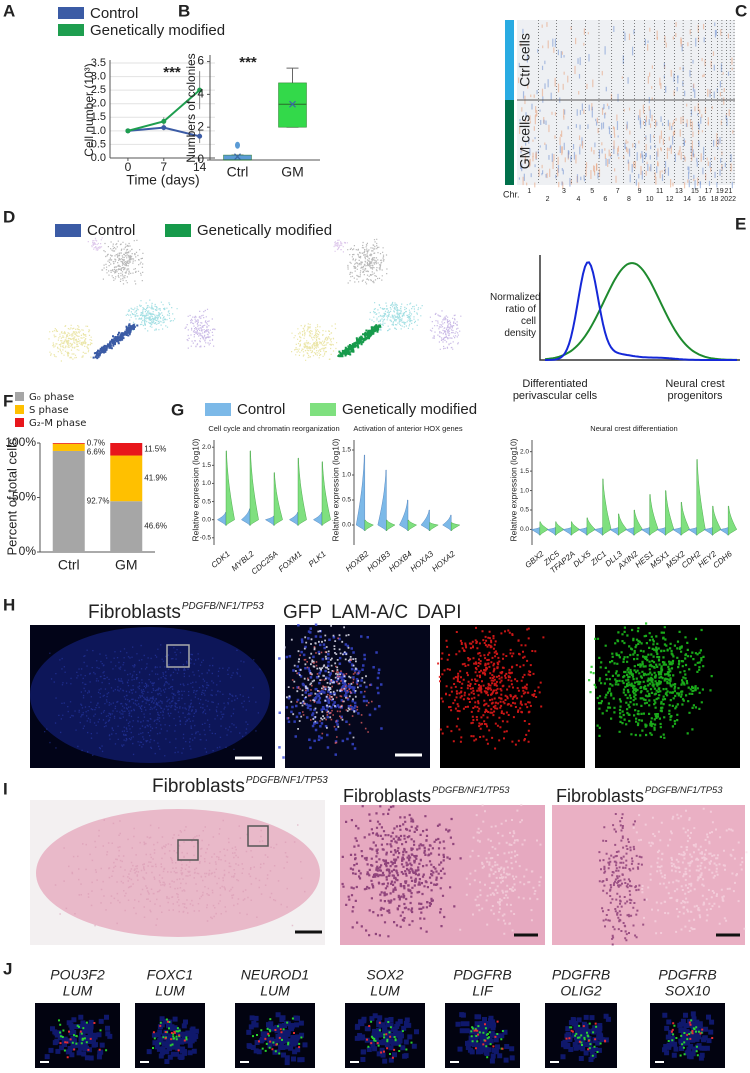  What do you see at coordinates (709, 191) in the screenshot?
I see `chromosome-label: 17` at bounding box center [709, 191].